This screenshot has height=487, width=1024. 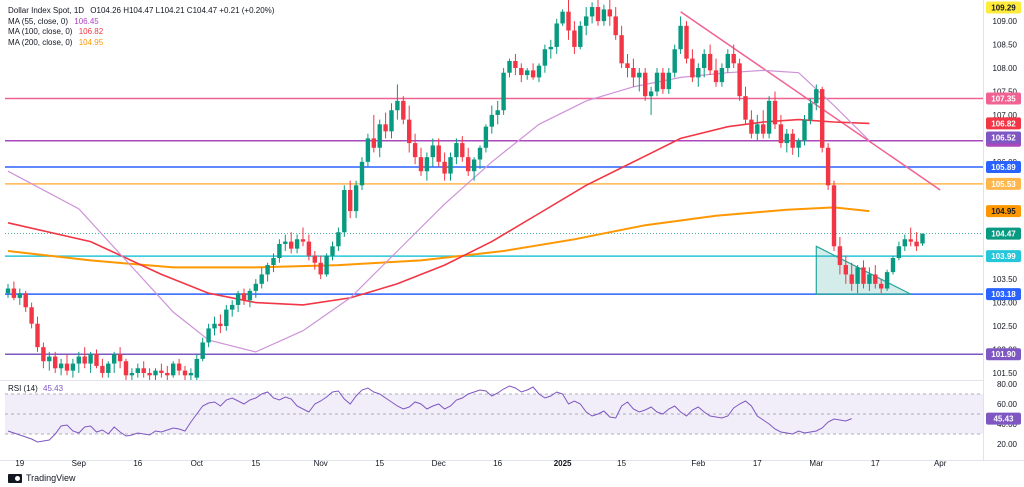 What do you see at coordinates (40, 42) in the screenshot?
I see `ma200-label: MA (200, close, 0)` at bounding box center [40, 42].